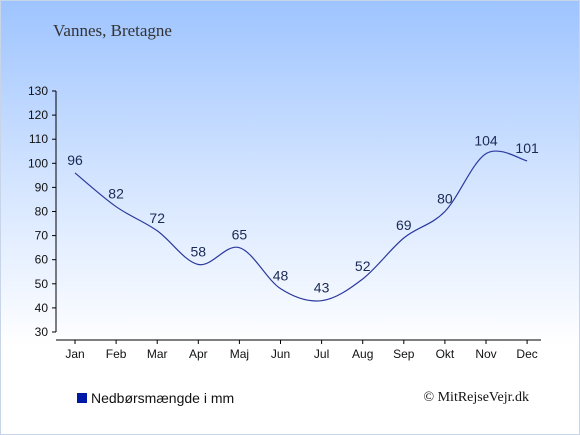 This screenshot has width=580, height=435. Describe the element at coordinates (322, 288) in the screenshot. I see `data-label: 43` at that location.